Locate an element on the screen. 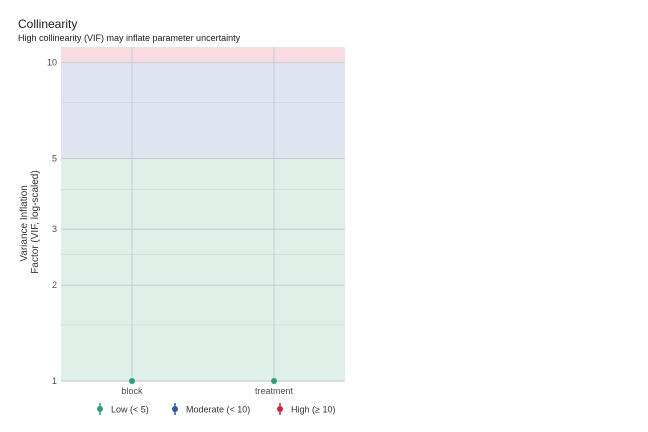 The height and width of the screenshot is (432, 648). y-axis-title-line-1: Variance Inflation is located at coordinates (24, 223).